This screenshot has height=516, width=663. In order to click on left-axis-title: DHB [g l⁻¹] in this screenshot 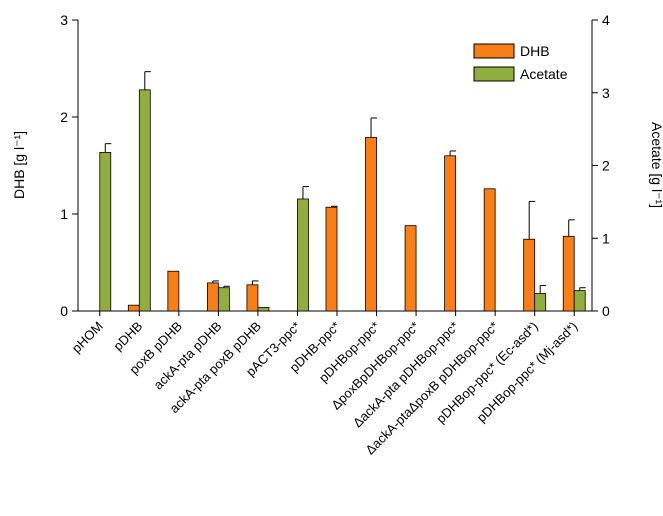, I will do `click(19, 165)`.